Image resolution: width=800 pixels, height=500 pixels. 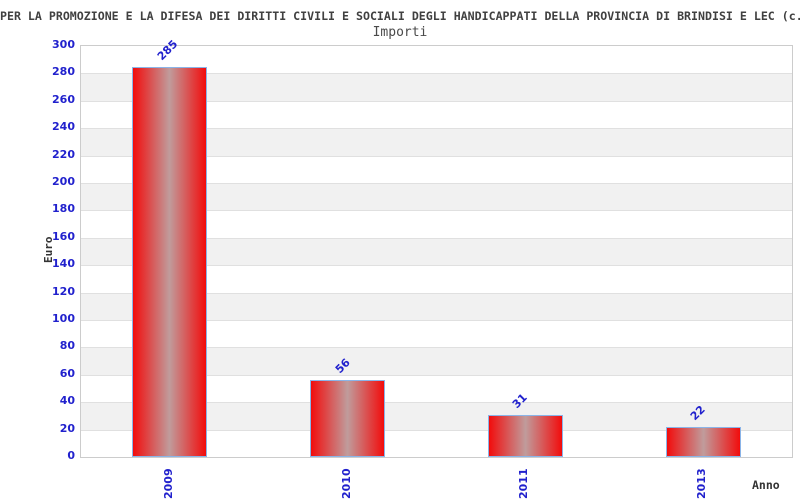 I want to click on y-tick-label: 180, so click(x=63, y=209).